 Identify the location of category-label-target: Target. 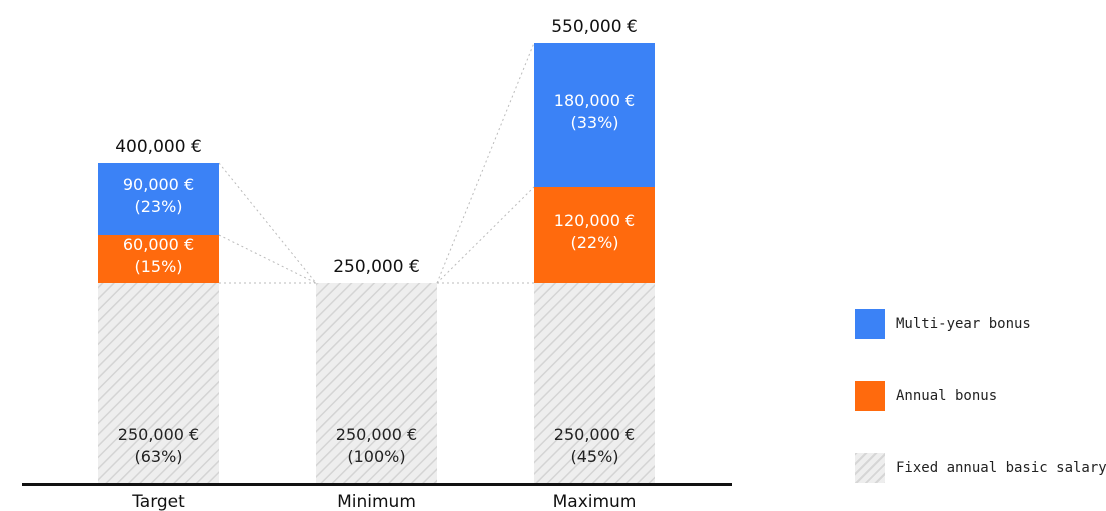
(158, 501).